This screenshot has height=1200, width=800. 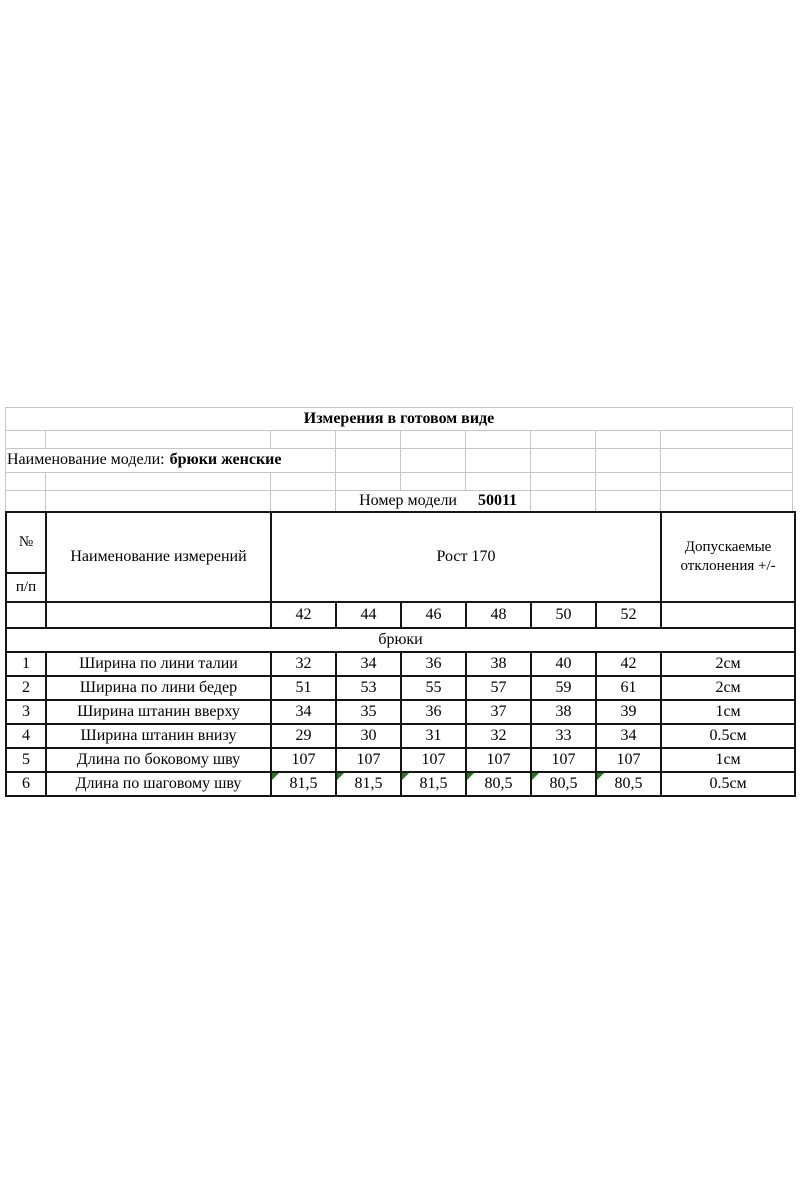 I want to click on header-tolerance-cell: Допускаемые отклонения +/-, so click(x=728, y=557).